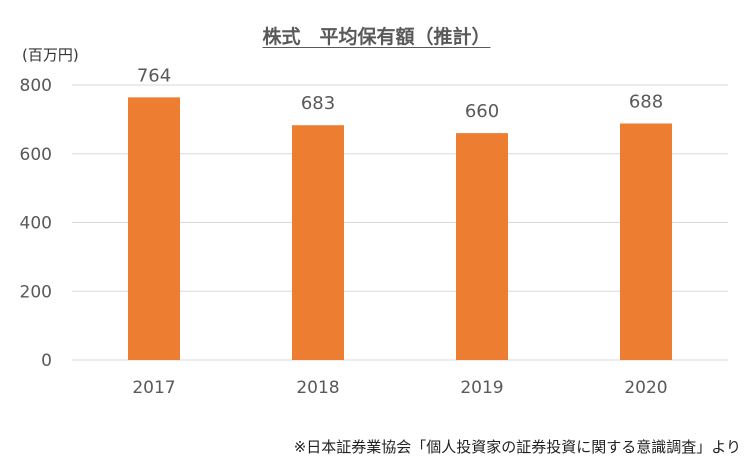  What do you see at coordinates (317, 388) in the screenshot?
I see `x-tick-label: 2018` at bounding box center [317, 388].